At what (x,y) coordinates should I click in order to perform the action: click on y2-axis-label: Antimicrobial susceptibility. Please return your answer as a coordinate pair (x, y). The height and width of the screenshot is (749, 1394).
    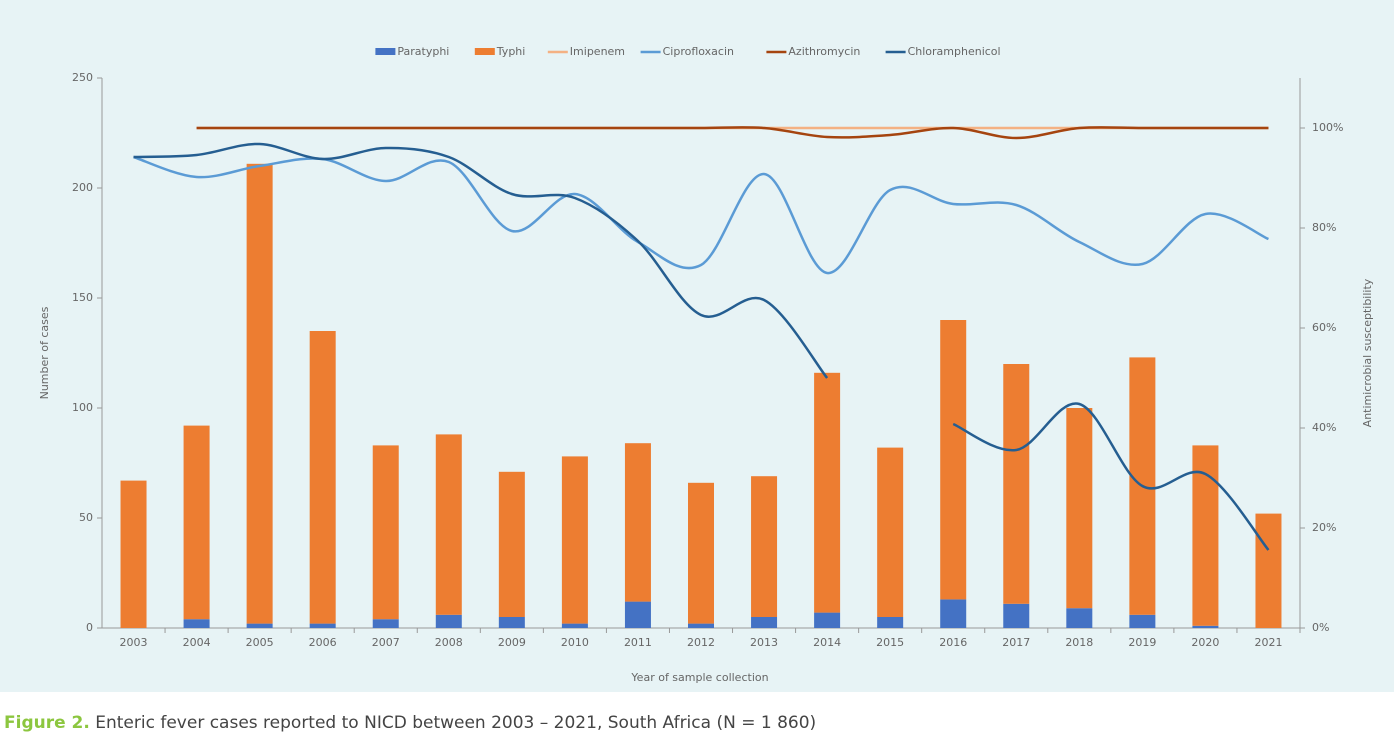
    Looking at the image, I should click on (1367, 352).